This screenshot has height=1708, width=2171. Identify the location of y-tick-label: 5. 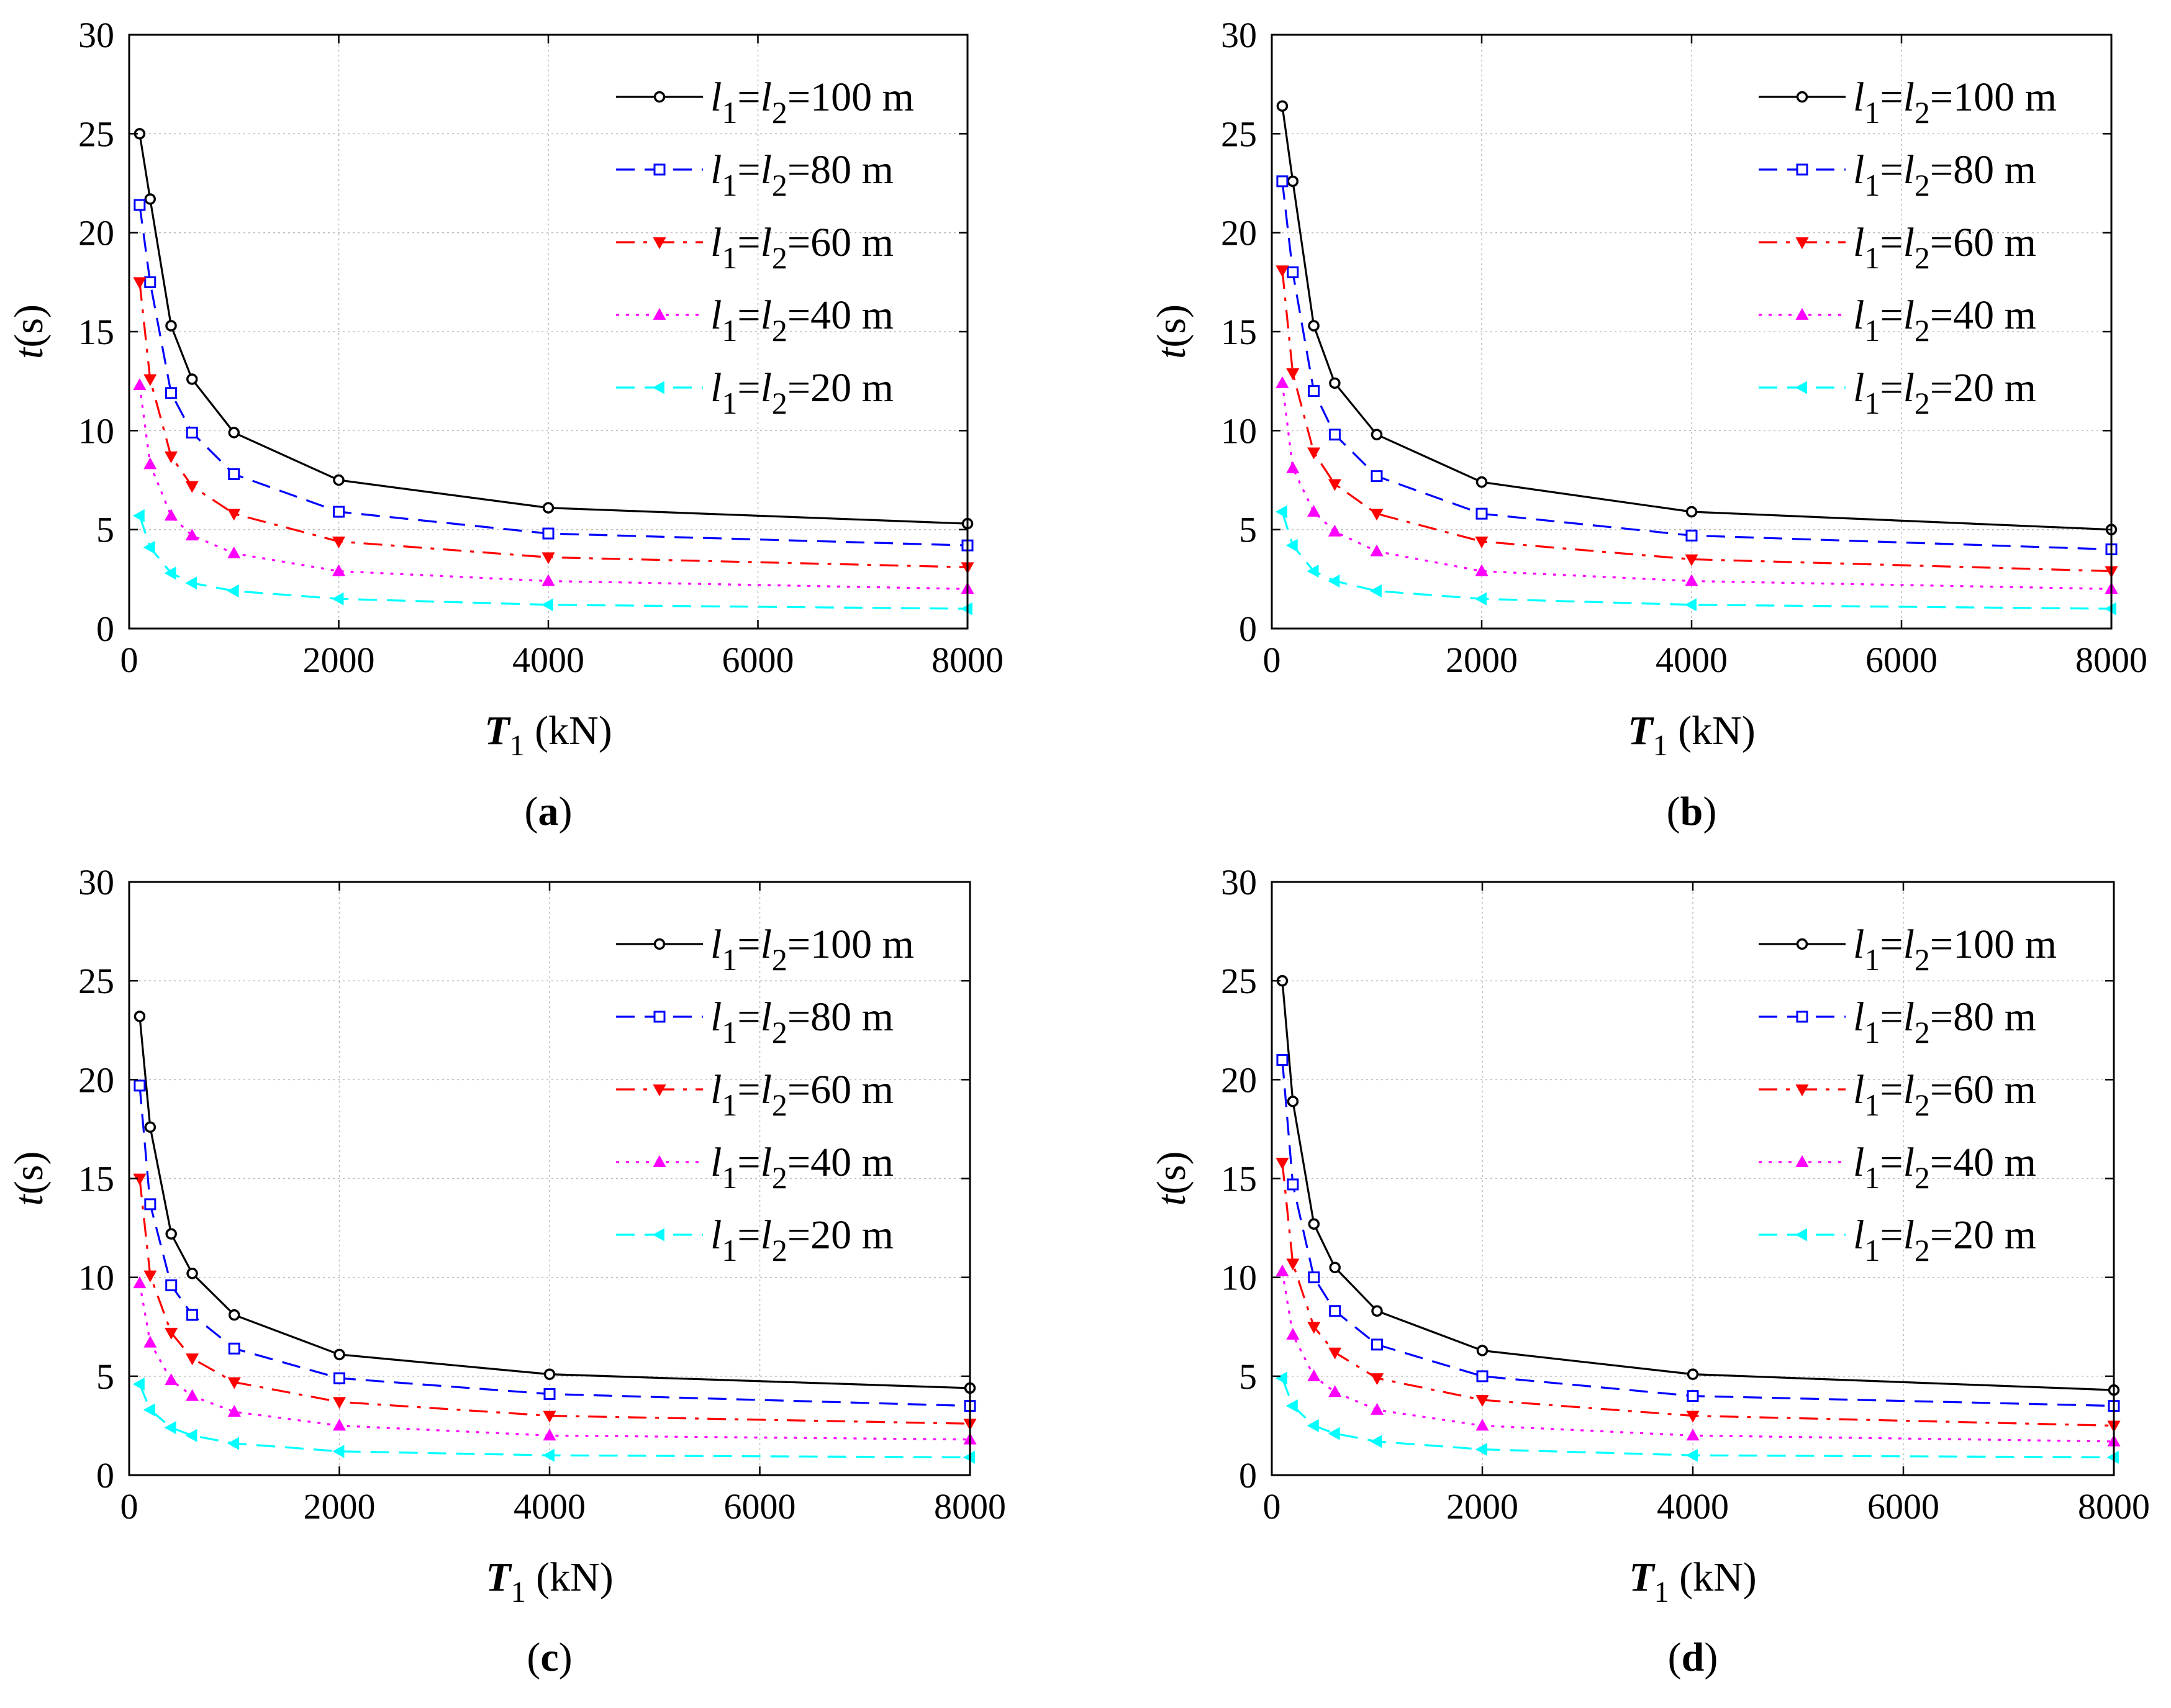
(105, 1376).